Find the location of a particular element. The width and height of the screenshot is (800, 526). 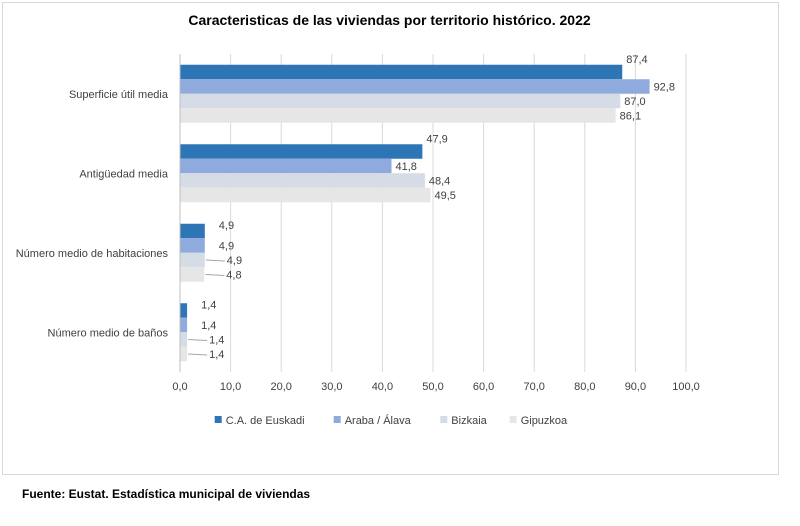

data-label: 87,0 is located at coordinates (634, 102).